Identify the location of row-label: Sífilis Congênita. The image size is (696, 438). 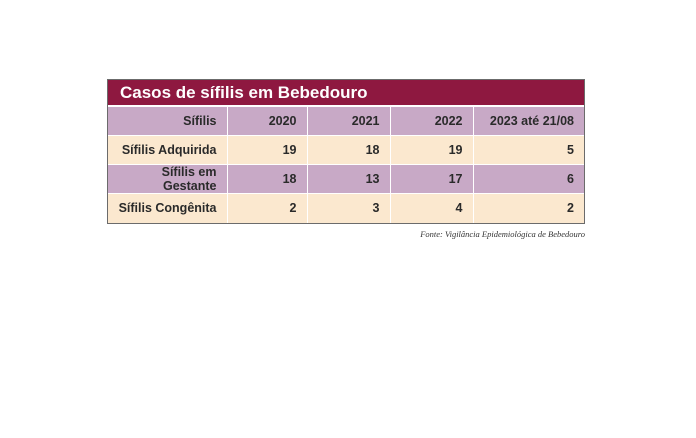
(167, 208).